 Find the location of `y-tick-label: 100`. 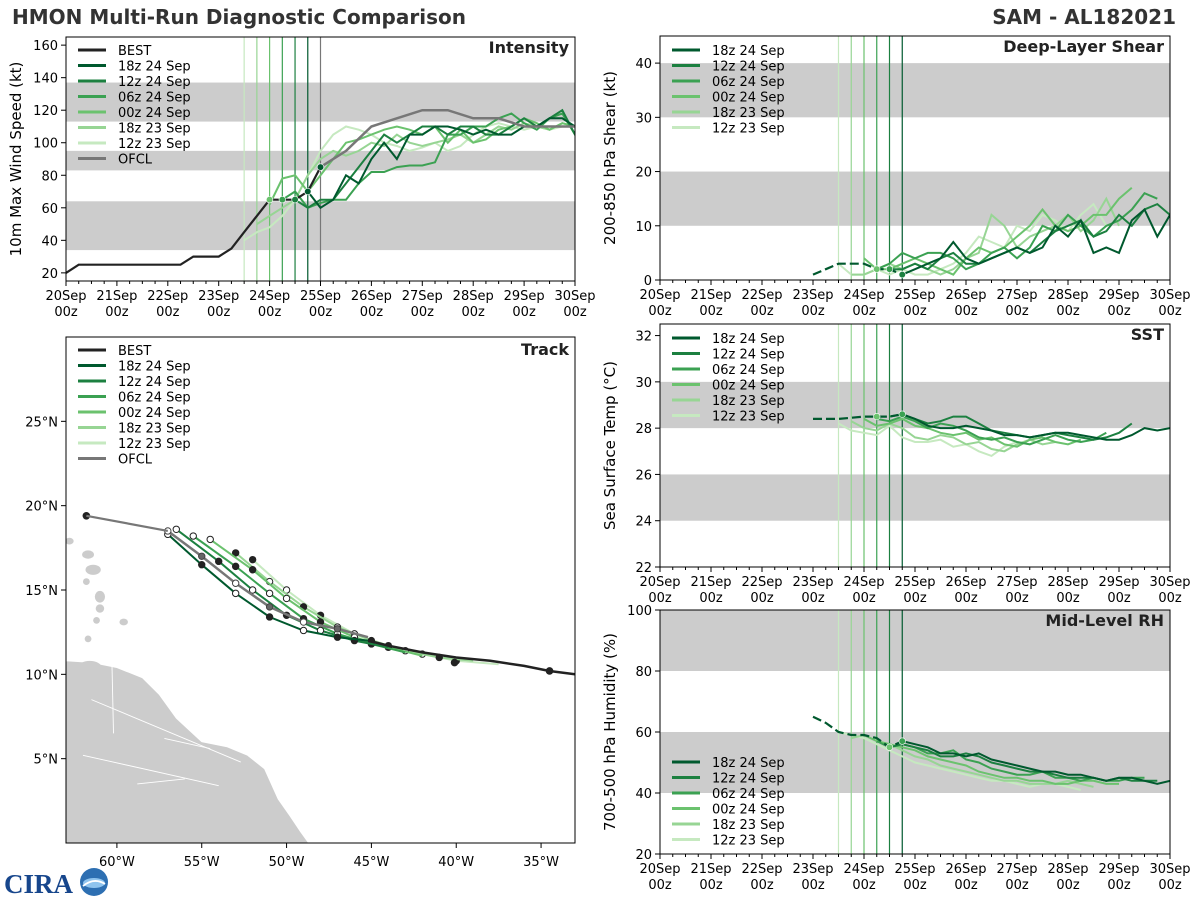

y-tick-label: 100 is located at coordinates (45, 144).